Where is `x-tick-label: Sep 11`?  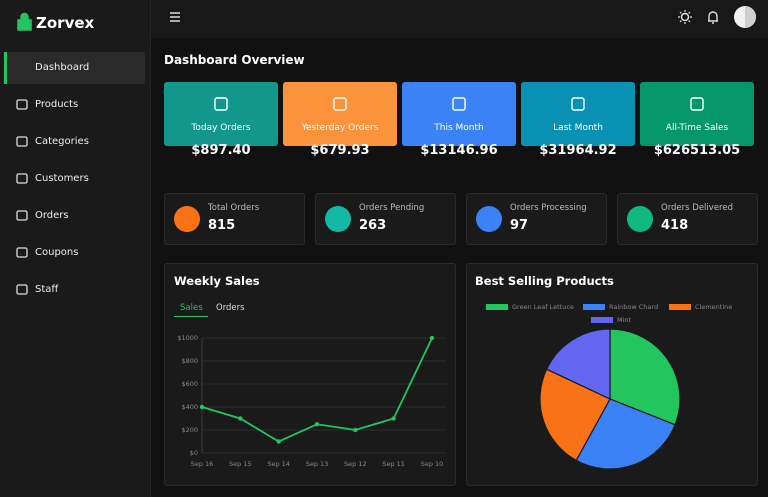
x-tick-label: Sep 11 is located at coordinates (393, 464).